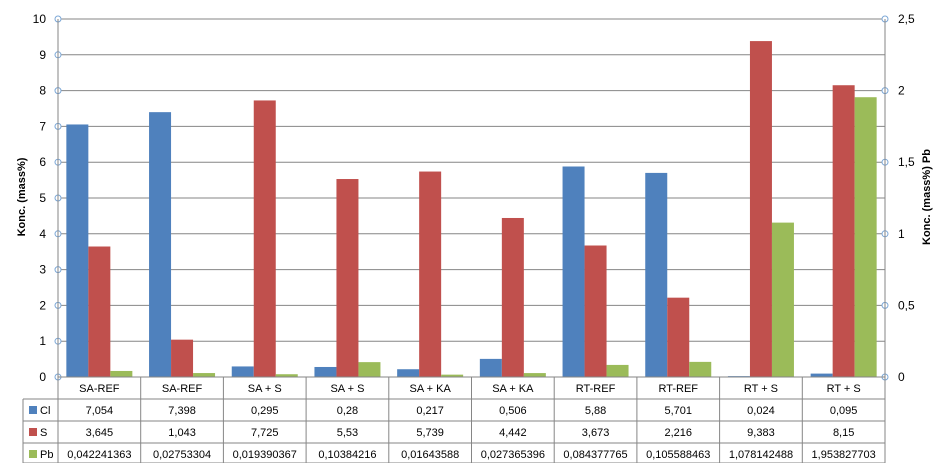 The image size is (946, 468). I want to click on data-label: 0,042241363, so click(99, 455).